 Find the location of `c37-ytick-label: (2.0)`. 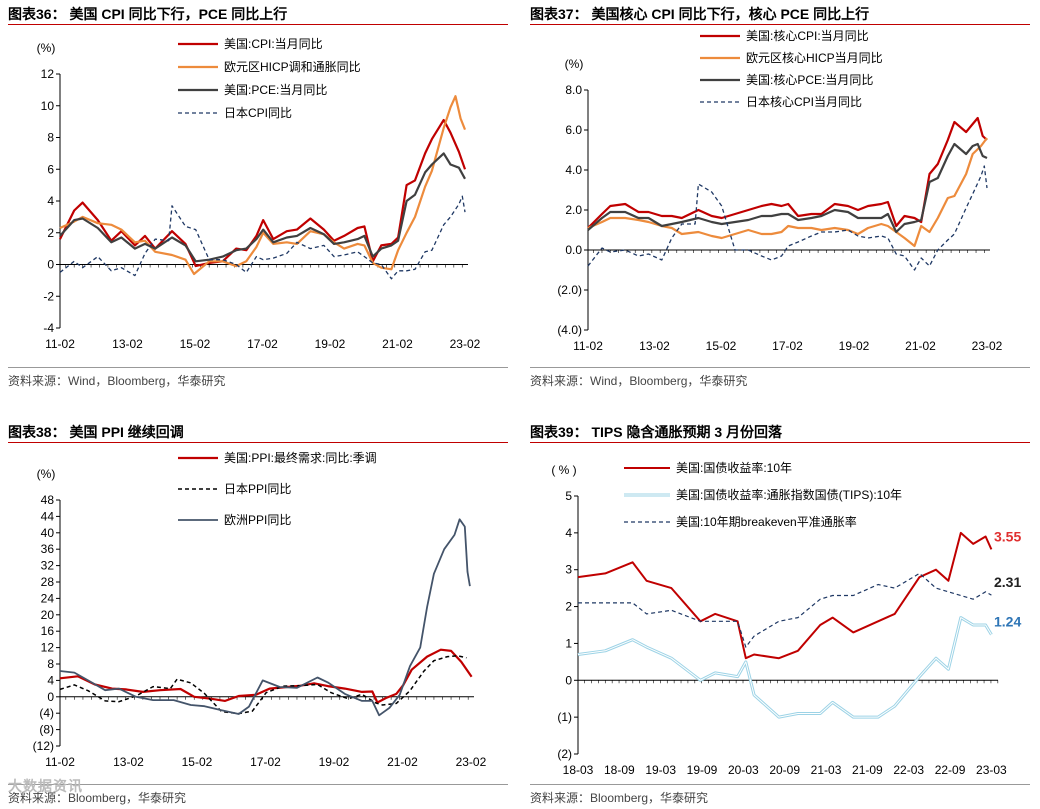

c37-ytick-label: (2.0) is located at coordinates (569, 290).